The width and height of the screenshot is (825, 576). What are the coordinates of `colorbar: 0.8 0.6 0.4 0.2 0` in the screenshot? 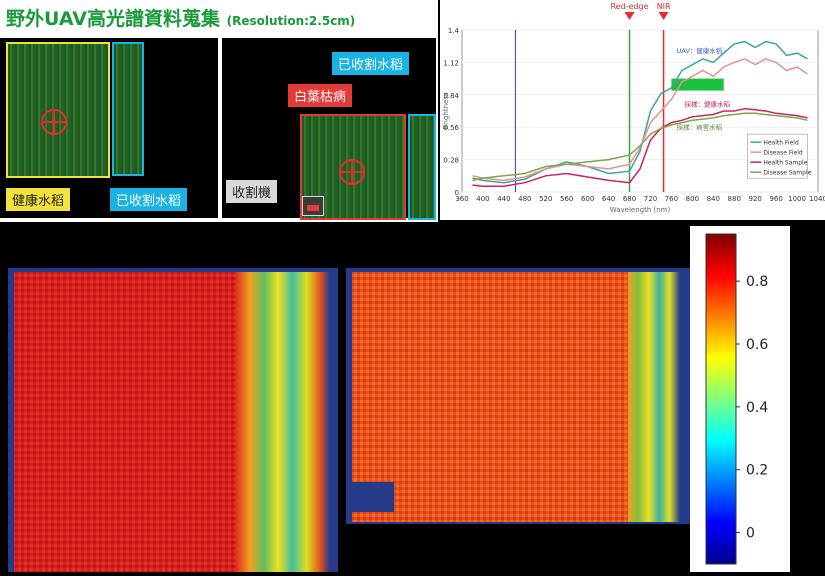 It's located at (740, 399).